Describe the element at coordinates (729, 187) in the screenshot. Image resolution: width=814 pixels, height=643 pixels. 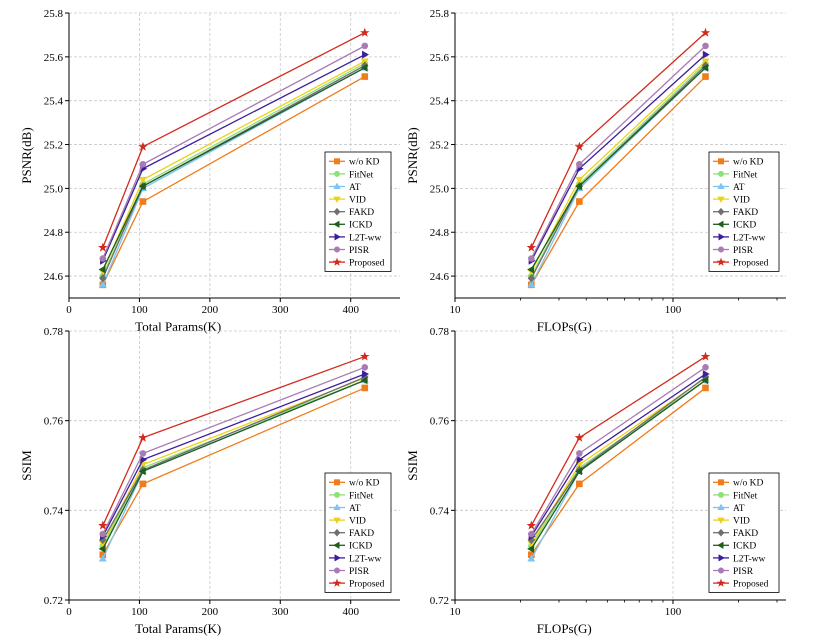
I see `legend-item: AT` at that location.